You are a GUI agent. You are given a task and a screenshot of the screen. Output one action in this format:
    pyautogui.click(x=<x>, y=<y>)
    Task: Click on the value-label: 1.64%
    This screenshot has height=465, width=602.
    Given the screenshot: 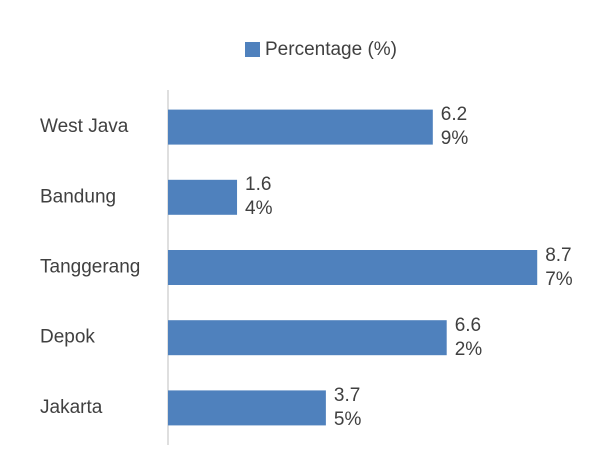 What is the action you would take?
    pyautogui.click(x=259, y=197)
    